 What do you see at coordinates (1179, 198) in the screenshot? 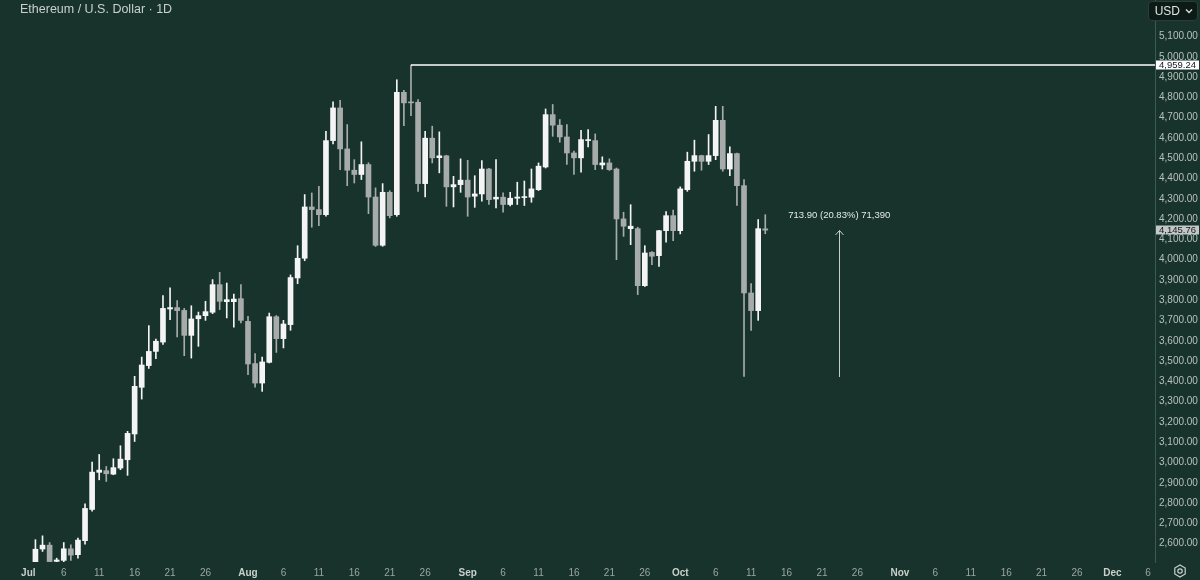
I see `y-tick-label: 4,300.00` at bounding box center [1179, 198].